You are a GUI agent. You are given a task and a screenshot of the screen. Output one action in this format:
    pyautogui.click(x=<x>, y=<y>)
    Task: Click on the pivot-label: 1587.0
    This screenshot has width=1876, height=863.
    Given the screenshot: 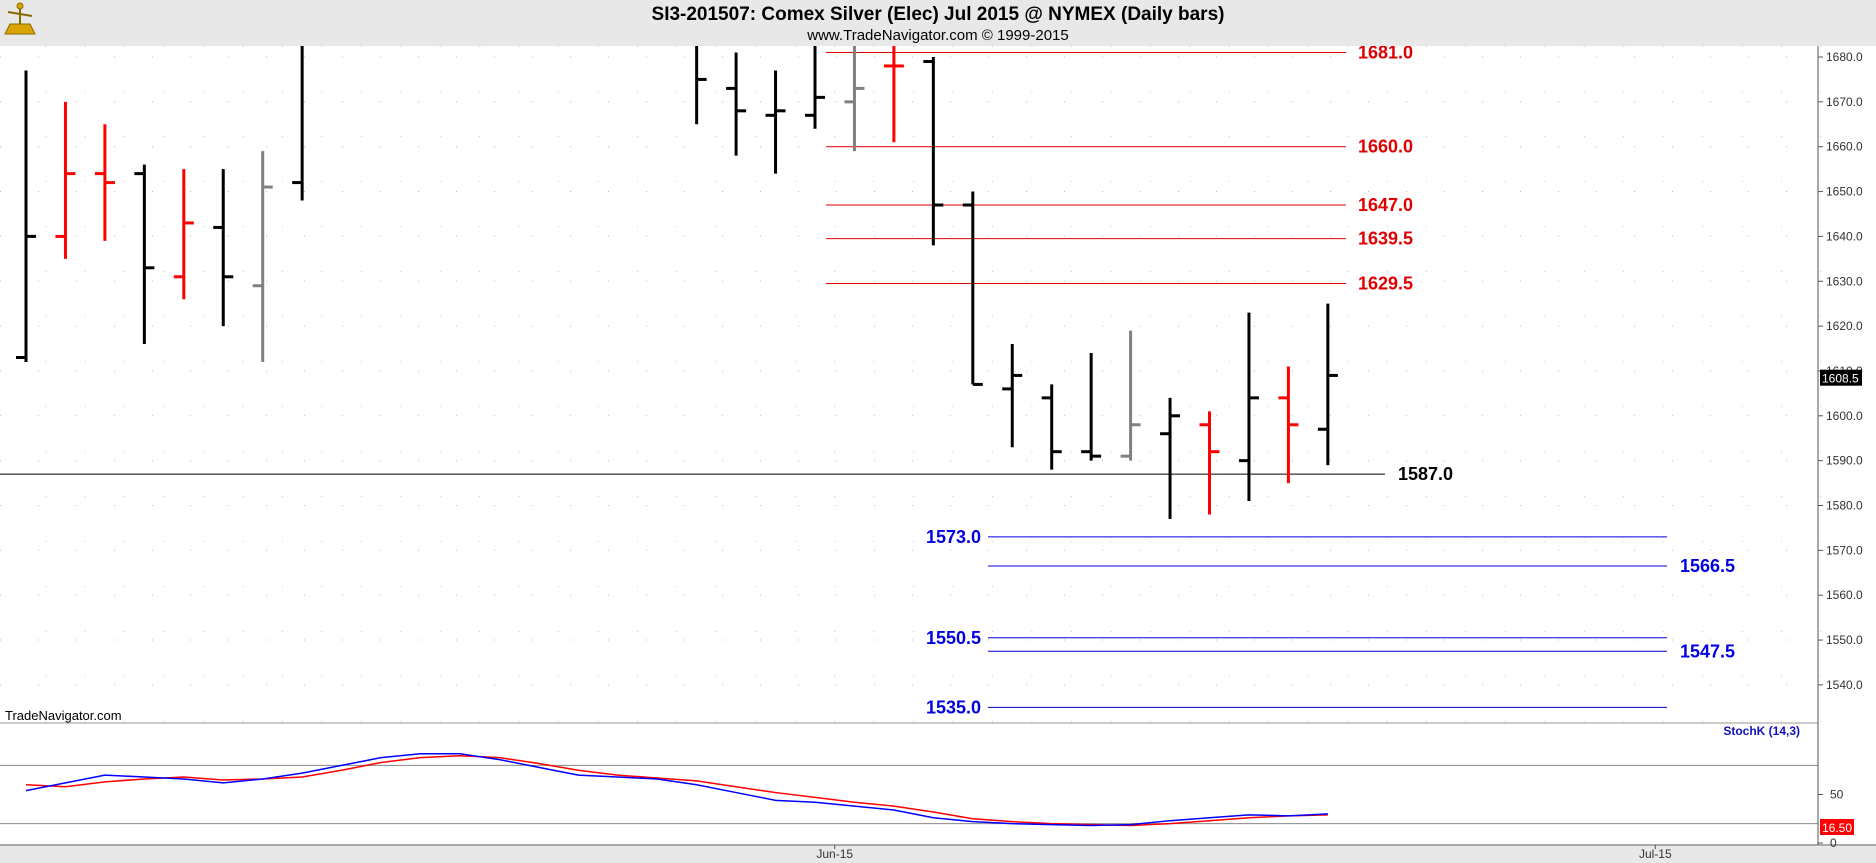 What is the action you would take?
    pyautogui.click(x=1425, y=474)
    